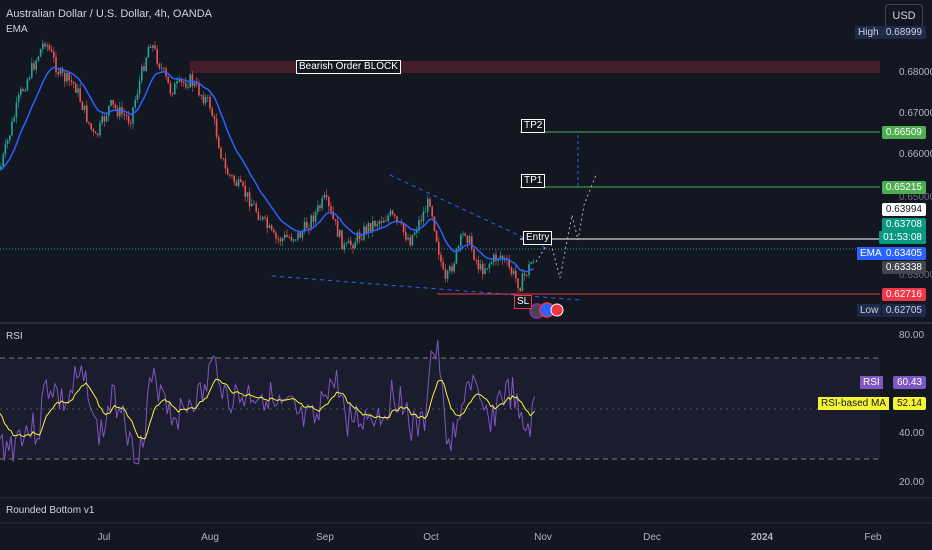  Describe the element at coordinates (909, 382) in the screenshot. I see `rsi-value: 60.43` at that location.